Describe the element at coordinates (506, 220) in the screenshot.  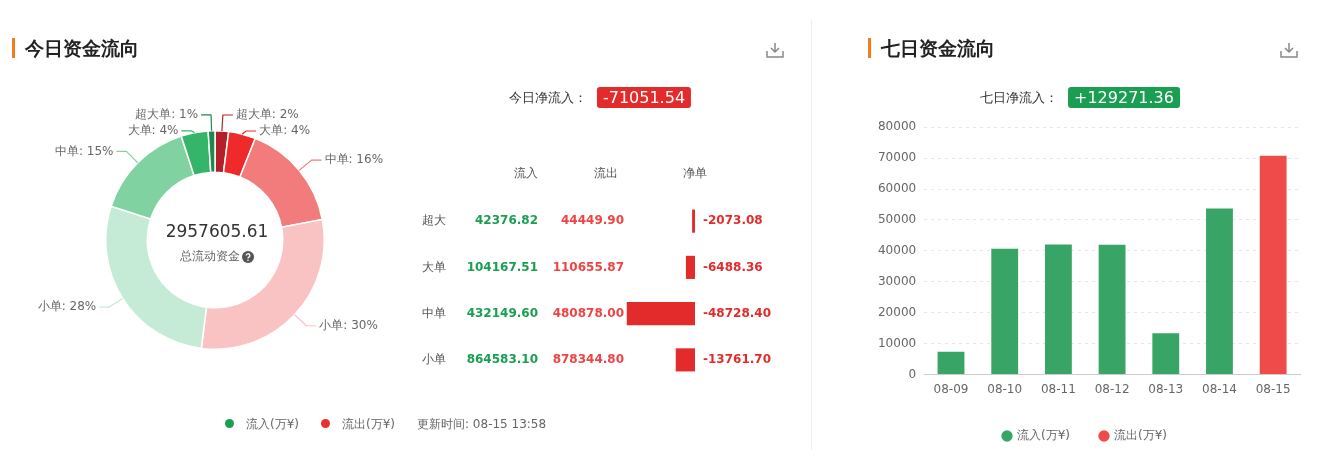
I see `text: 42376.82` at that location.